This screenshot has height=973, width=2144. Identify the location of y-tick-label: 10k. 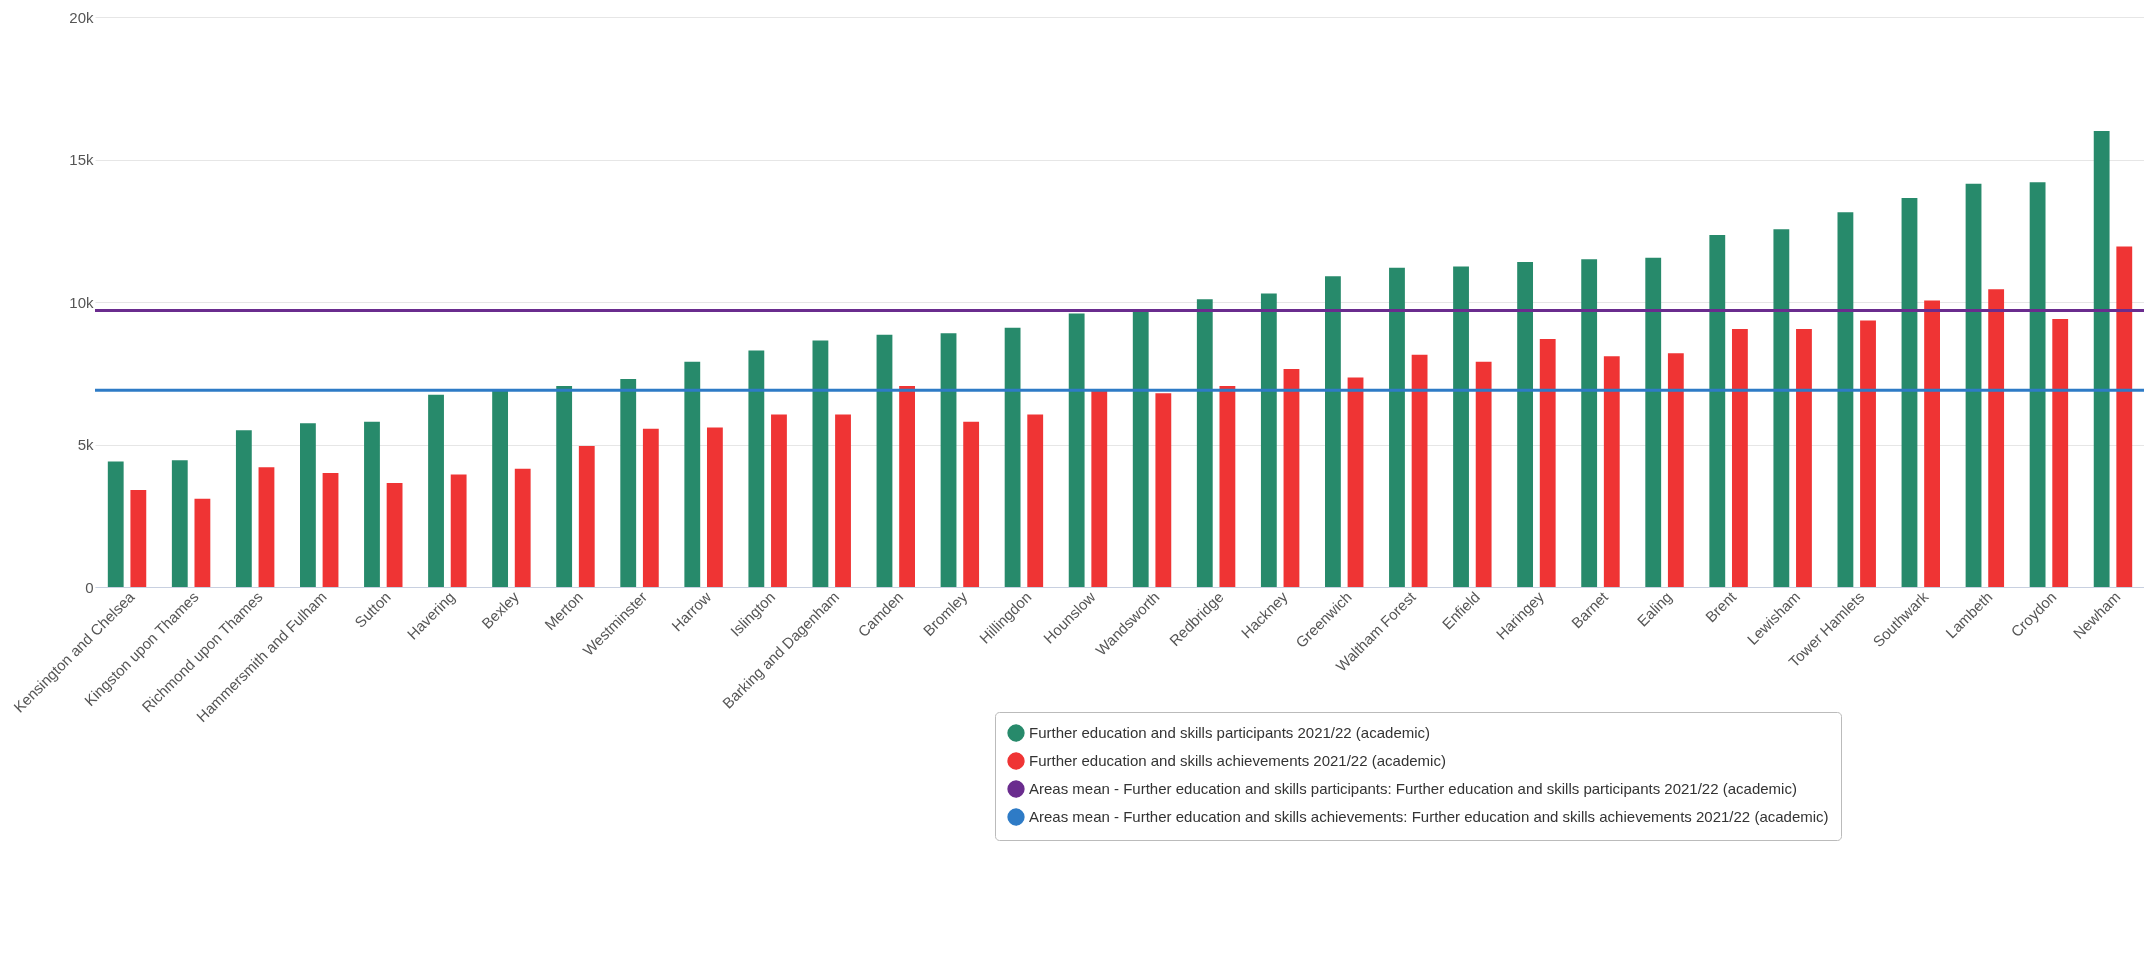
(81, 302).